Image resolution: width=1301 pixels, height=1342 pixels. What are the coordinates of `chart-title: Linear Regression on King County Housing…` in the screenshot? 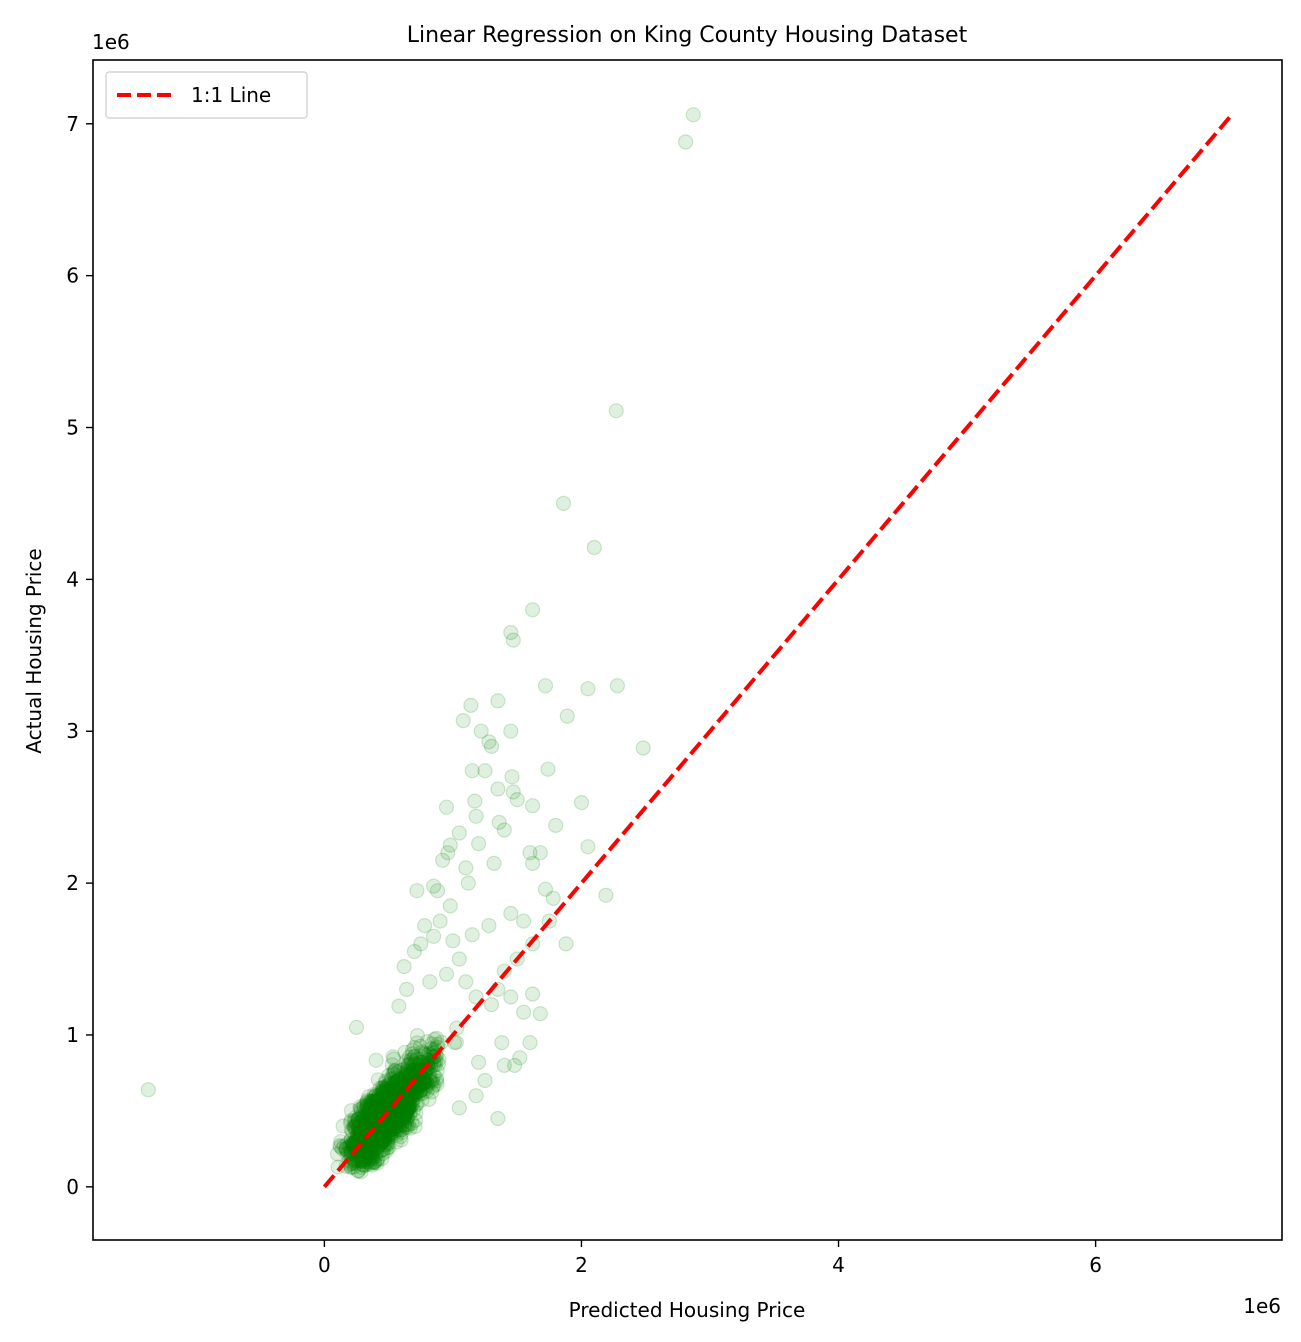 It's located at (687, 35).